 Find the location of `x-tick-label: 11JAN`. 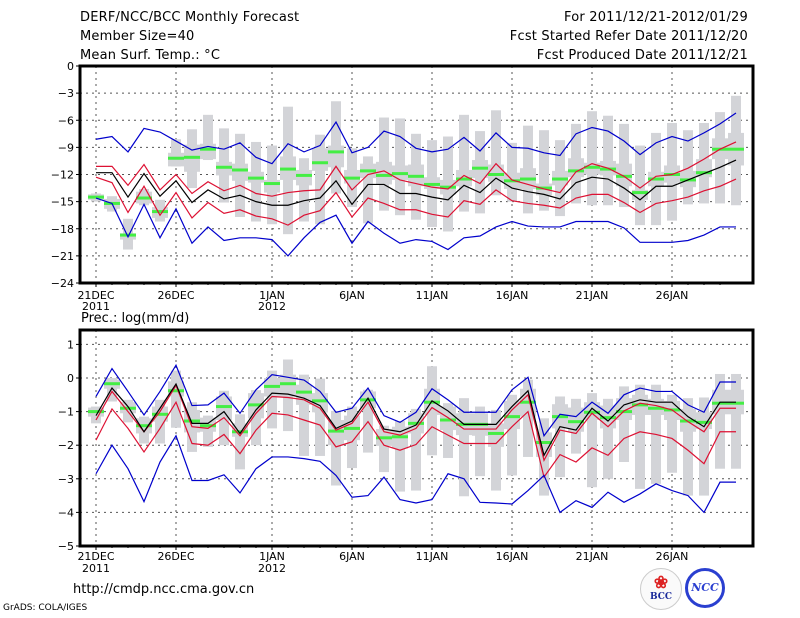

x-tick-label: 11JAN is located at coordinates (432, 295).